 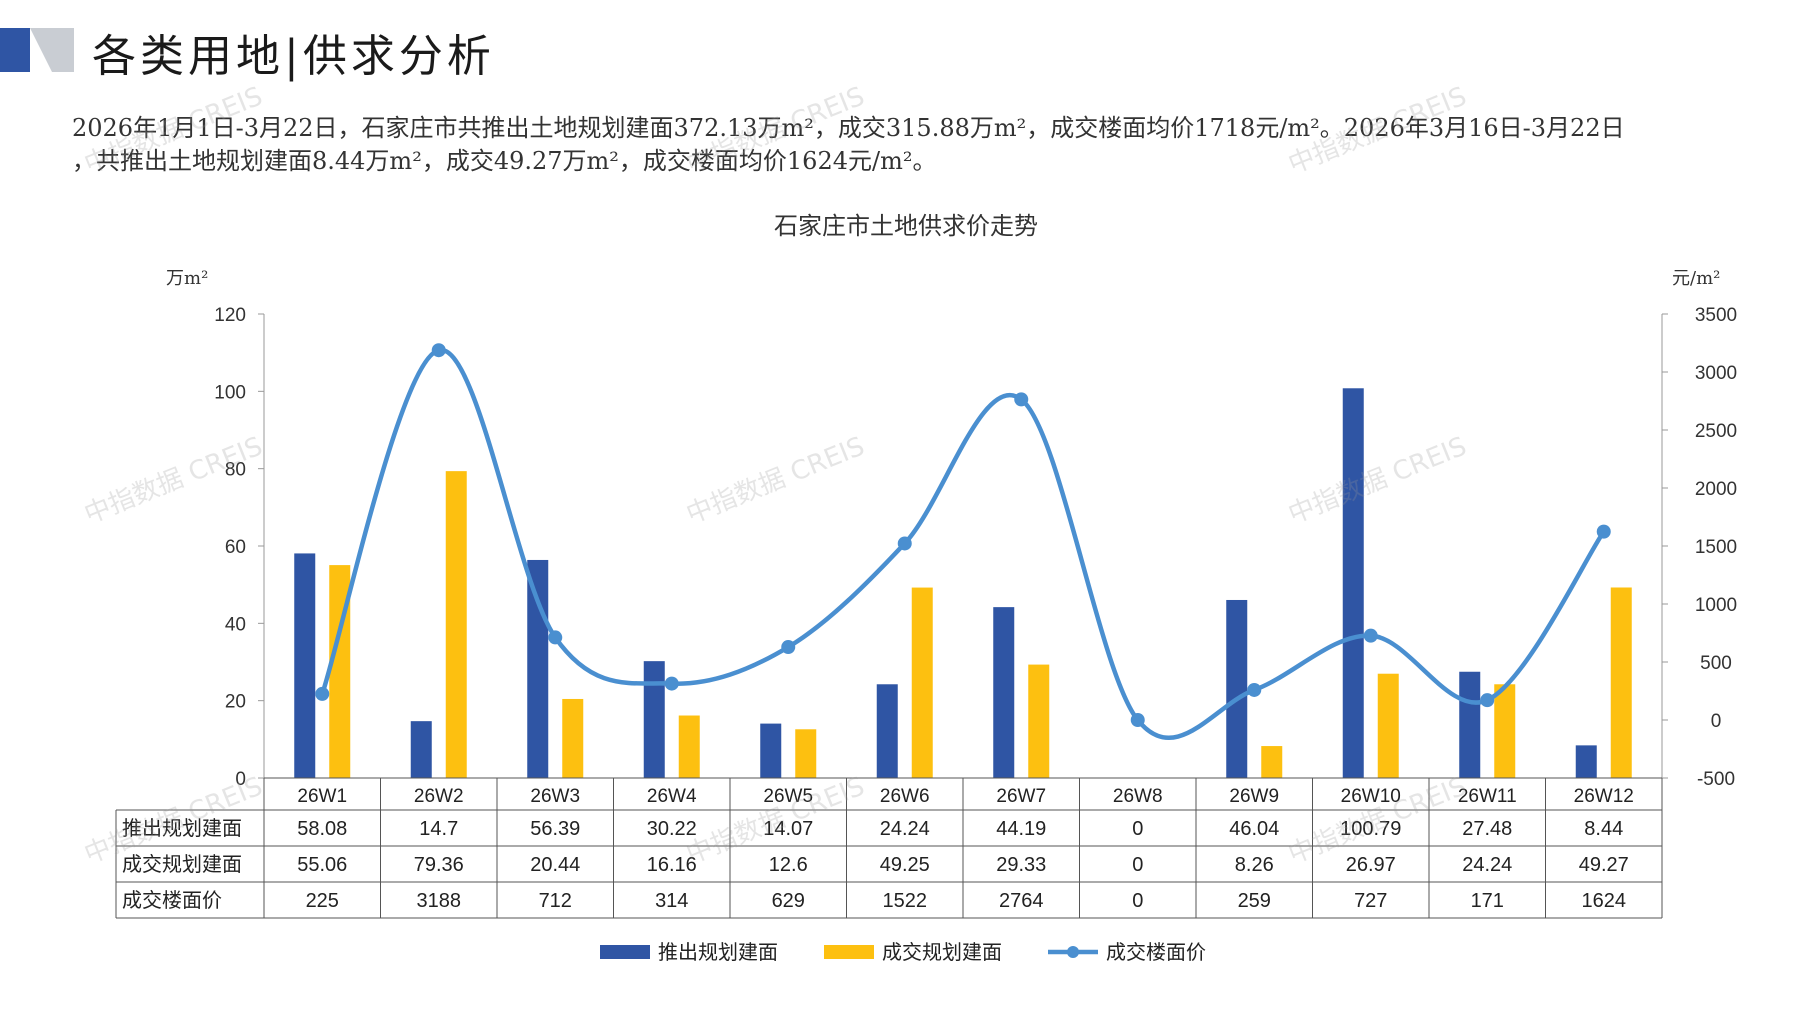 What do you see at coordinates (905, 865) in the screenshot?
I see `data-label: 49.25` at bounding box center [905, 865].